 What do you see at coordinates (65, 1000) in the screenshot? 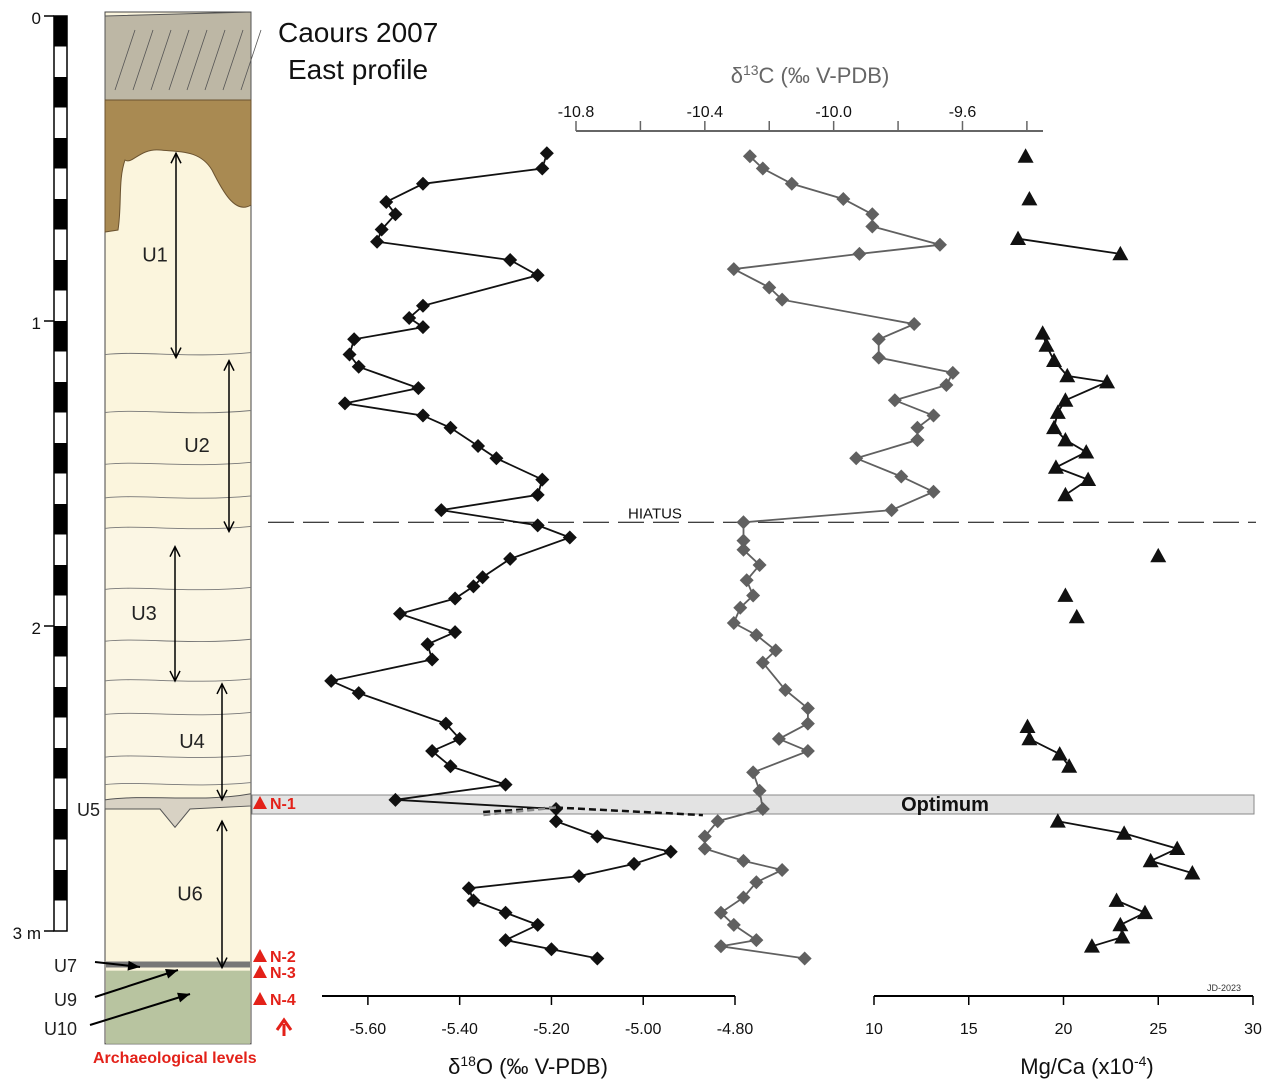
I see `side-unit-label: U9` at bounding box center [65, 1000].